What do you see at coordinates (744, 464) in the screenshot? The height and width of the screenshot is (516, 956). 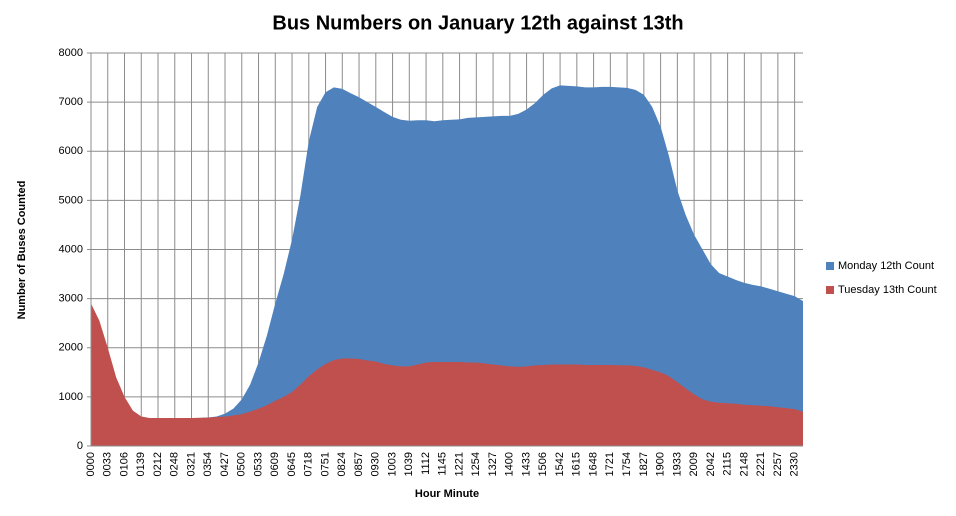 I see `x-tick-label: 2148` at bounding box center [744, 464].